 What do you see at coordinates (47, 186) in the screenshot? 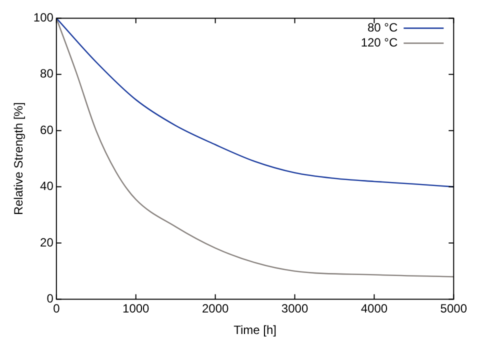
I see `y-tick-label: 40` at bounding box center [47, 186].